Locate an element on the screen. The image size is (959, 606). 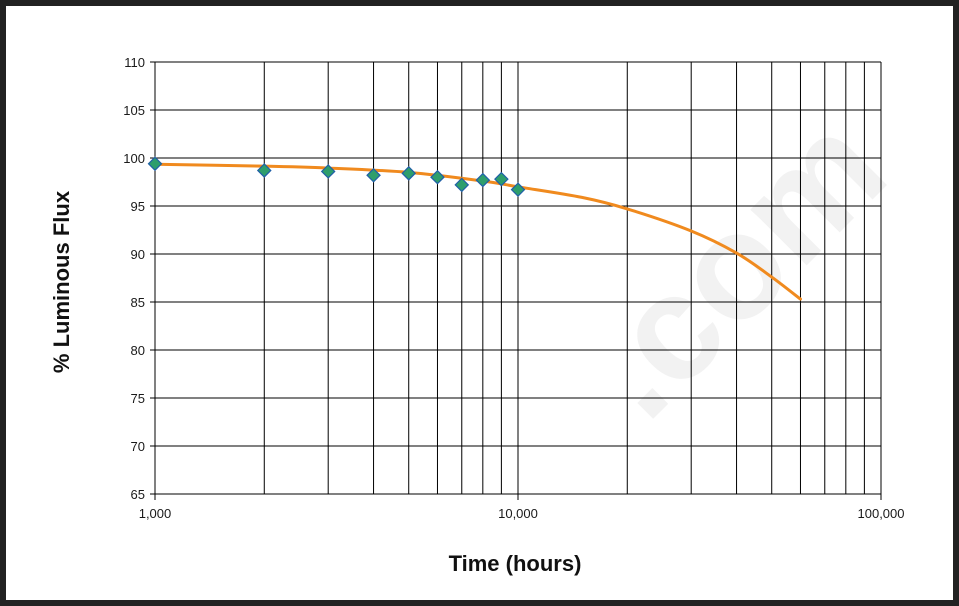
y-axis-title: % Luminous Flux is located at coordinates (61, 281).